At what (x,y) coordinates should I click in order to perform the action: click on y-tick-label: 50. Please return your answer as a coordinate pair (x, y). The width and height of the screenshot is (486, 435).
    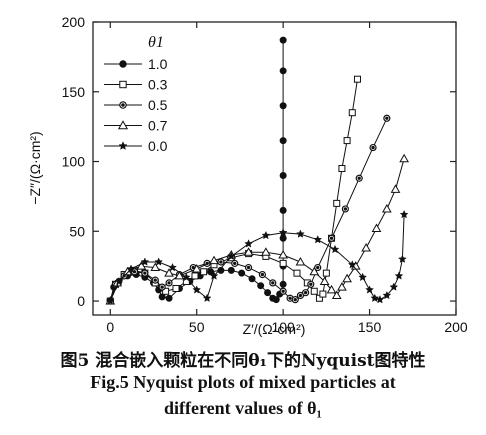
    Looking at the image, I should click on (77, 231).